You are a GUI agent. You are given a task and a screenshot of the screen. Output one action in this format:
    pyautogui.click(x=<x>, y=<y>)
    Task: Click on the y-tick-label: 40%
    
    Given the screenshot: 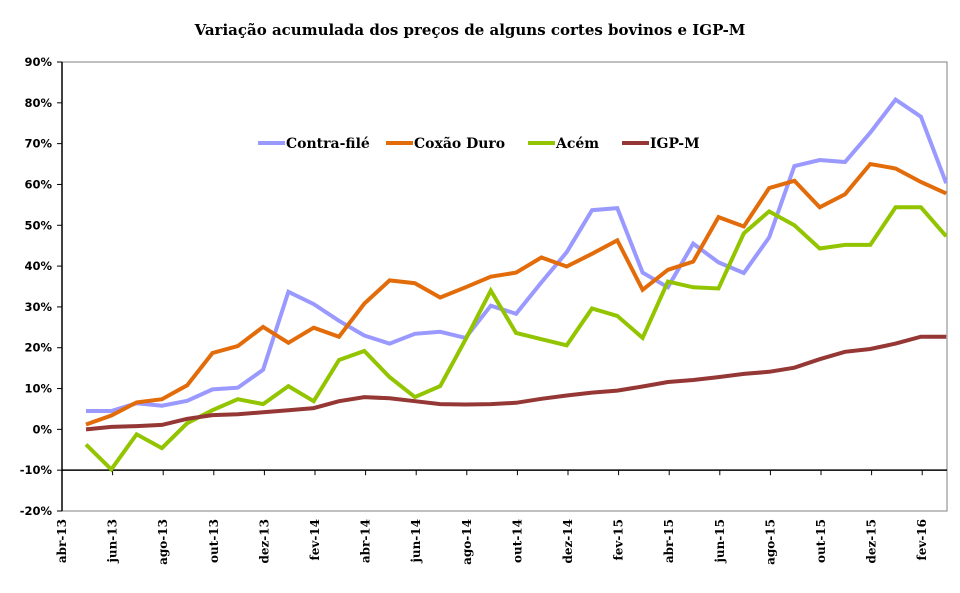 What is the action you would take?
    pyautogui.click(x=38, y=266)
    